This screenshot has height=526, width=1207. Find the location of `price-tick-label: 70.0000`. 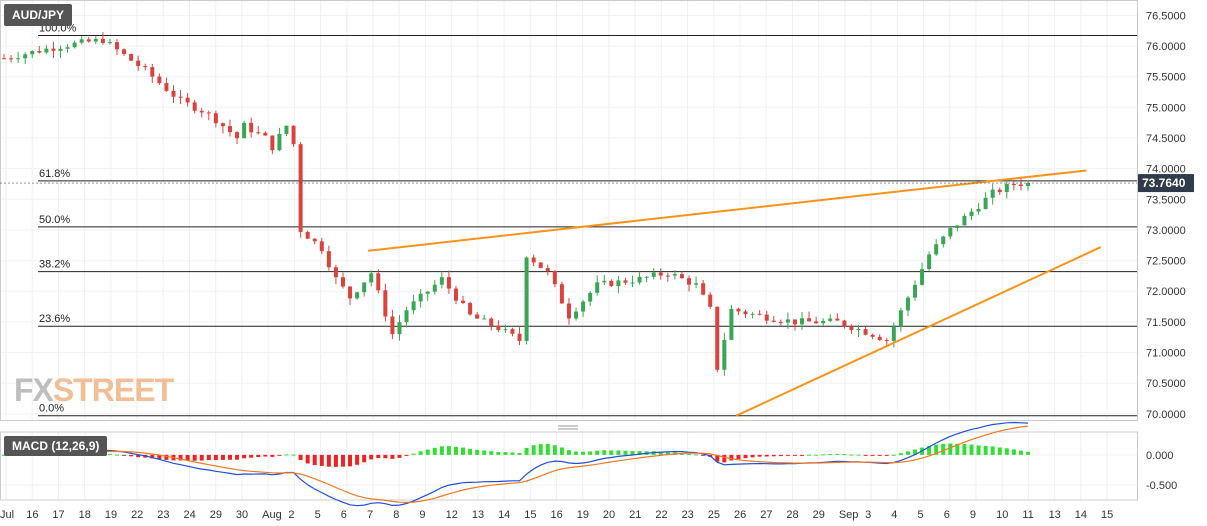

price-tick-label: 70.0000 is located at coordinates (1166, 415).